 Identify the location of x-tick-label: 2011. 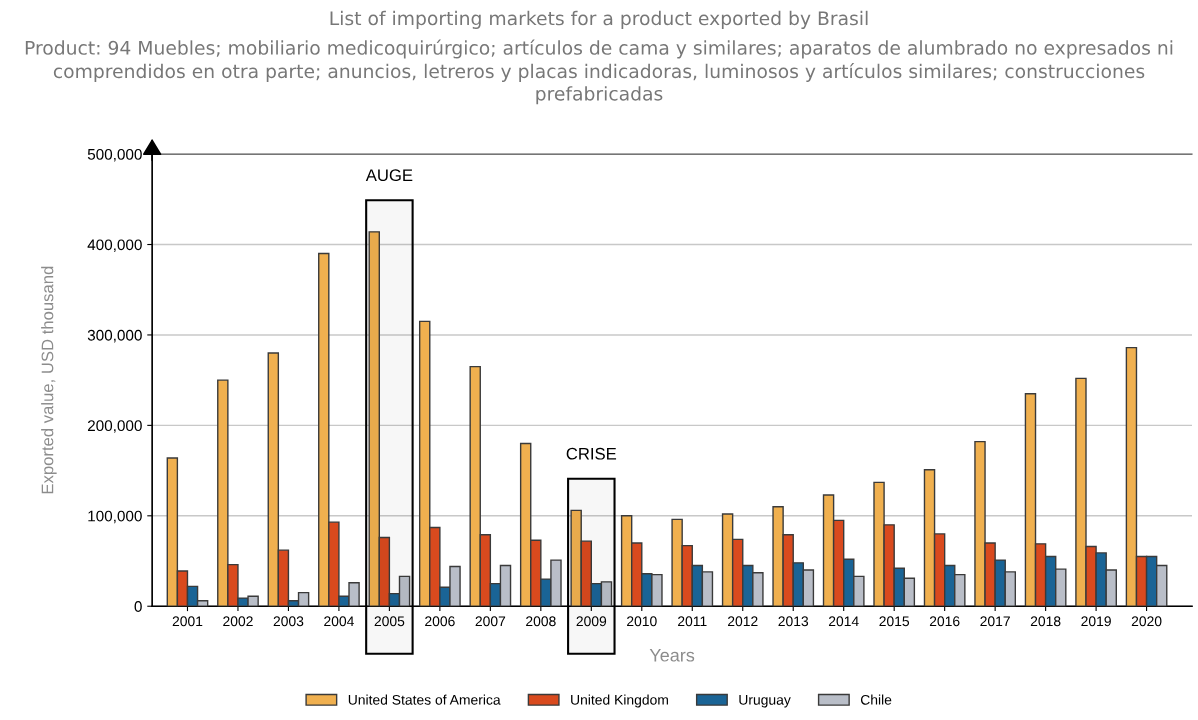
(692, 621).